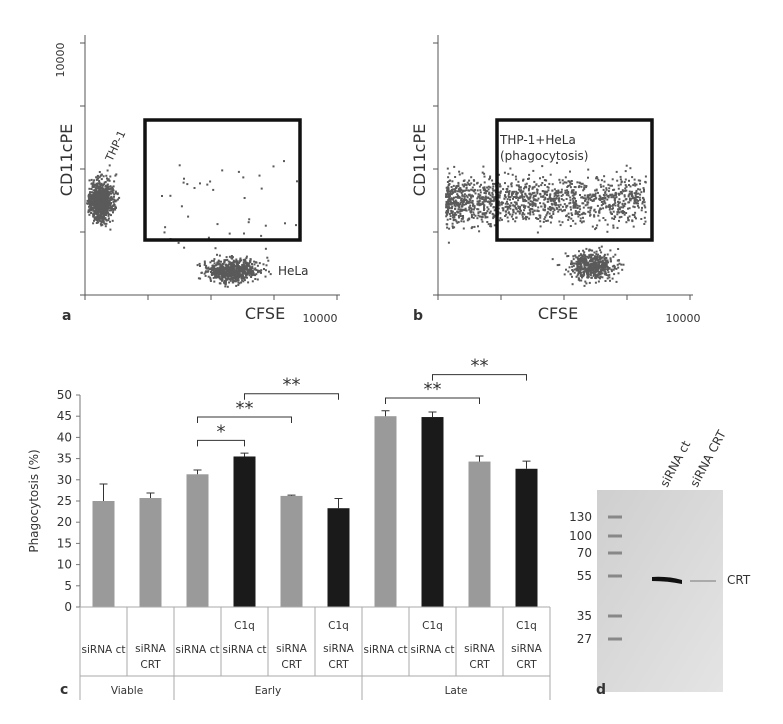 This screenshot has height=724, width=783. I want to click on panel-label: b, so click(418, 316).